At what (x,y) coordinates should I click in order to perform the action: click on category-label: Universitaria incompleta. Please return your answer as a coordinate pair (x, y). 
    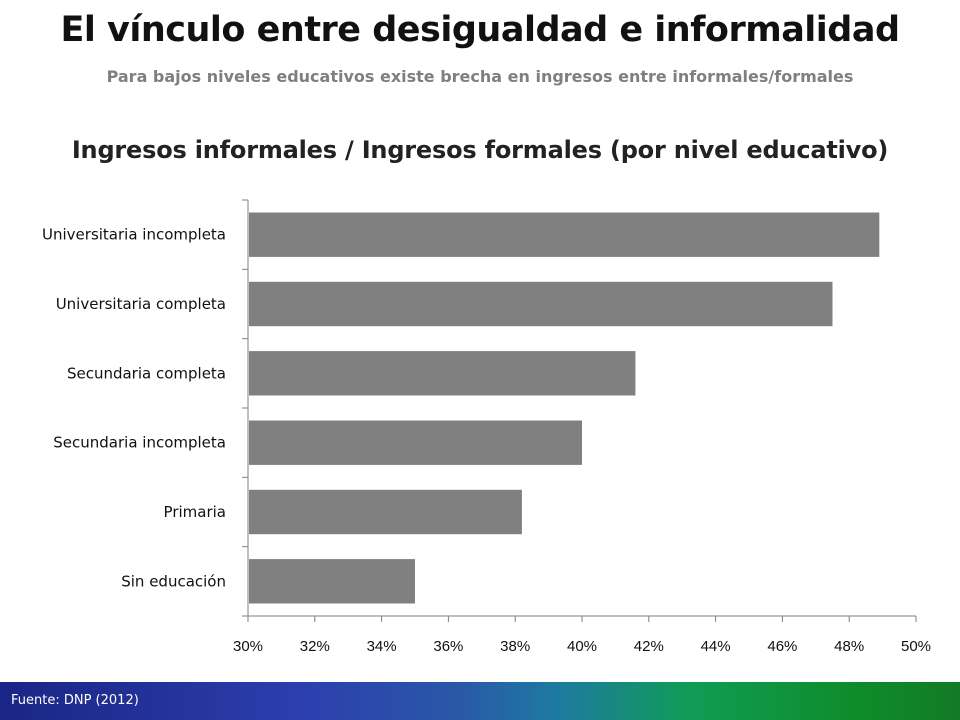
    Looking at the image, I should click on (134, 235).